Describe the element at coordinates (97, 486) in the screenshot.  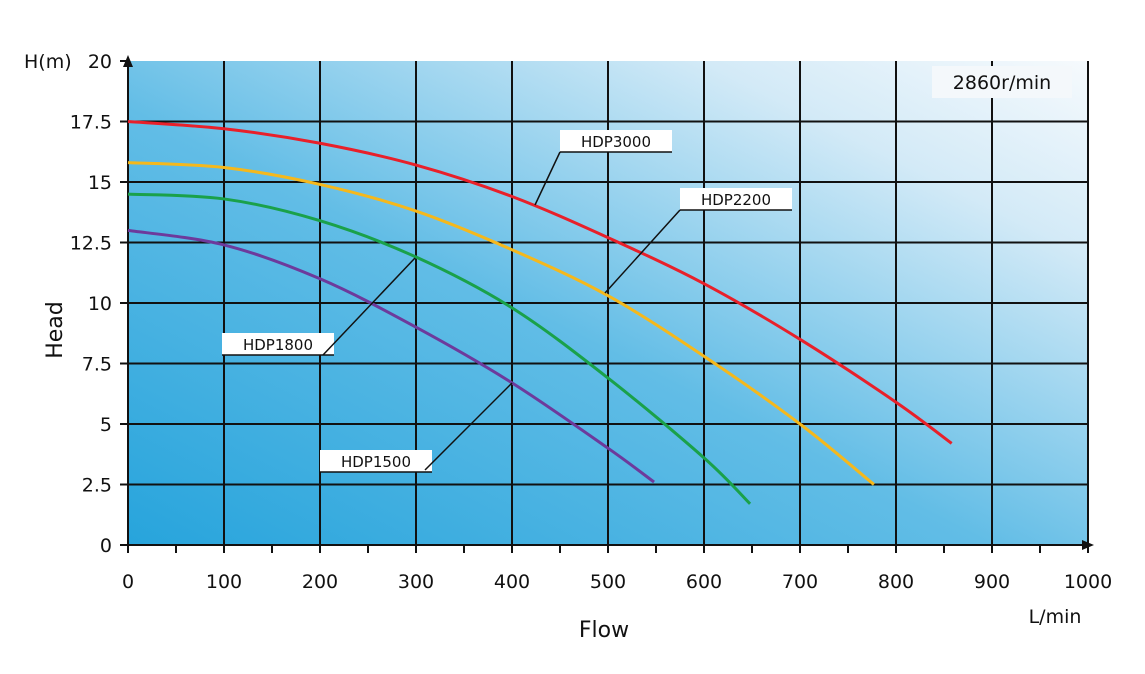
I see `y-tick-label: 2.5` at that location.